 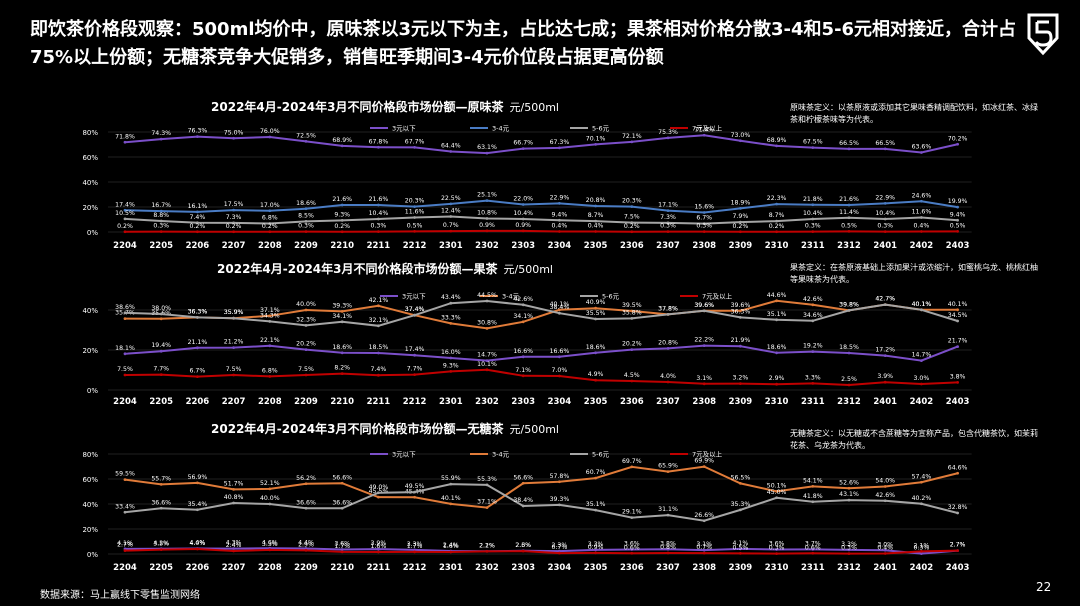 I want to click on data-label: 33.3%, so click(x=451, y=317).